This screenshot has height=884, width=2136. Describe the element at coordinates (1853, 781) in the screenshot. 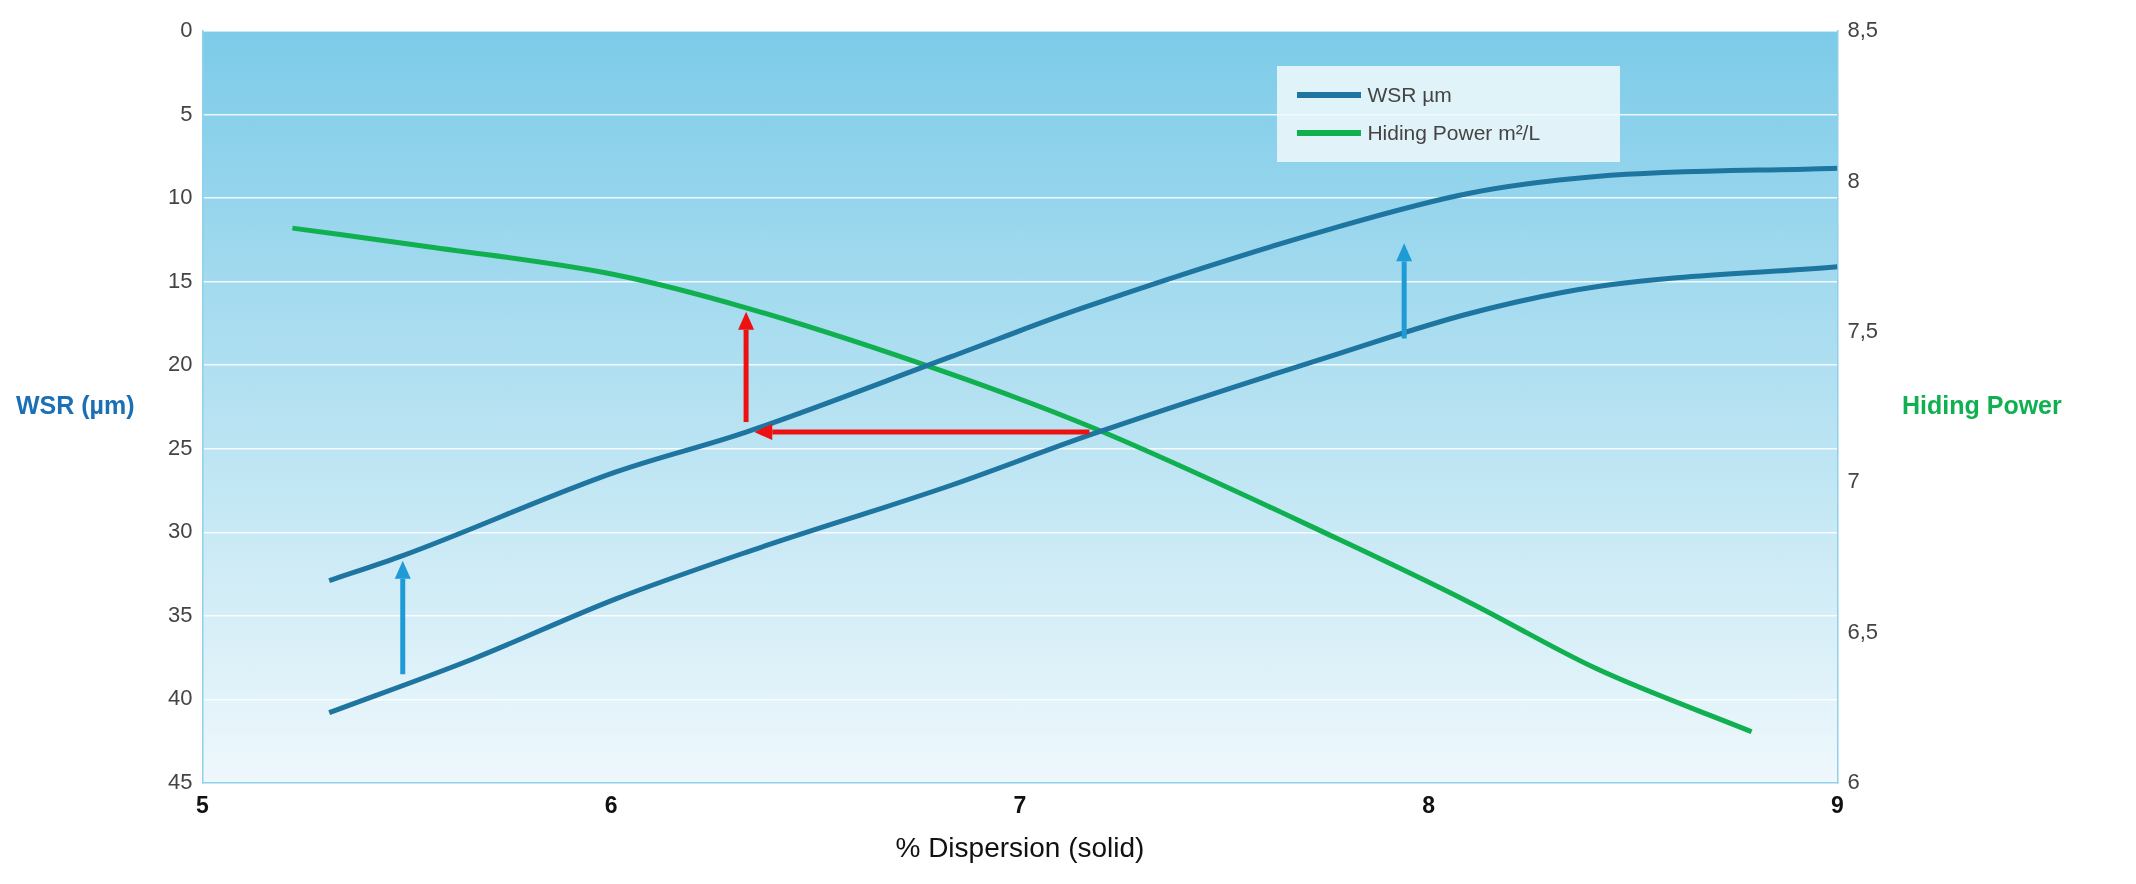

I see `y2-tick-label: 6` at that location.